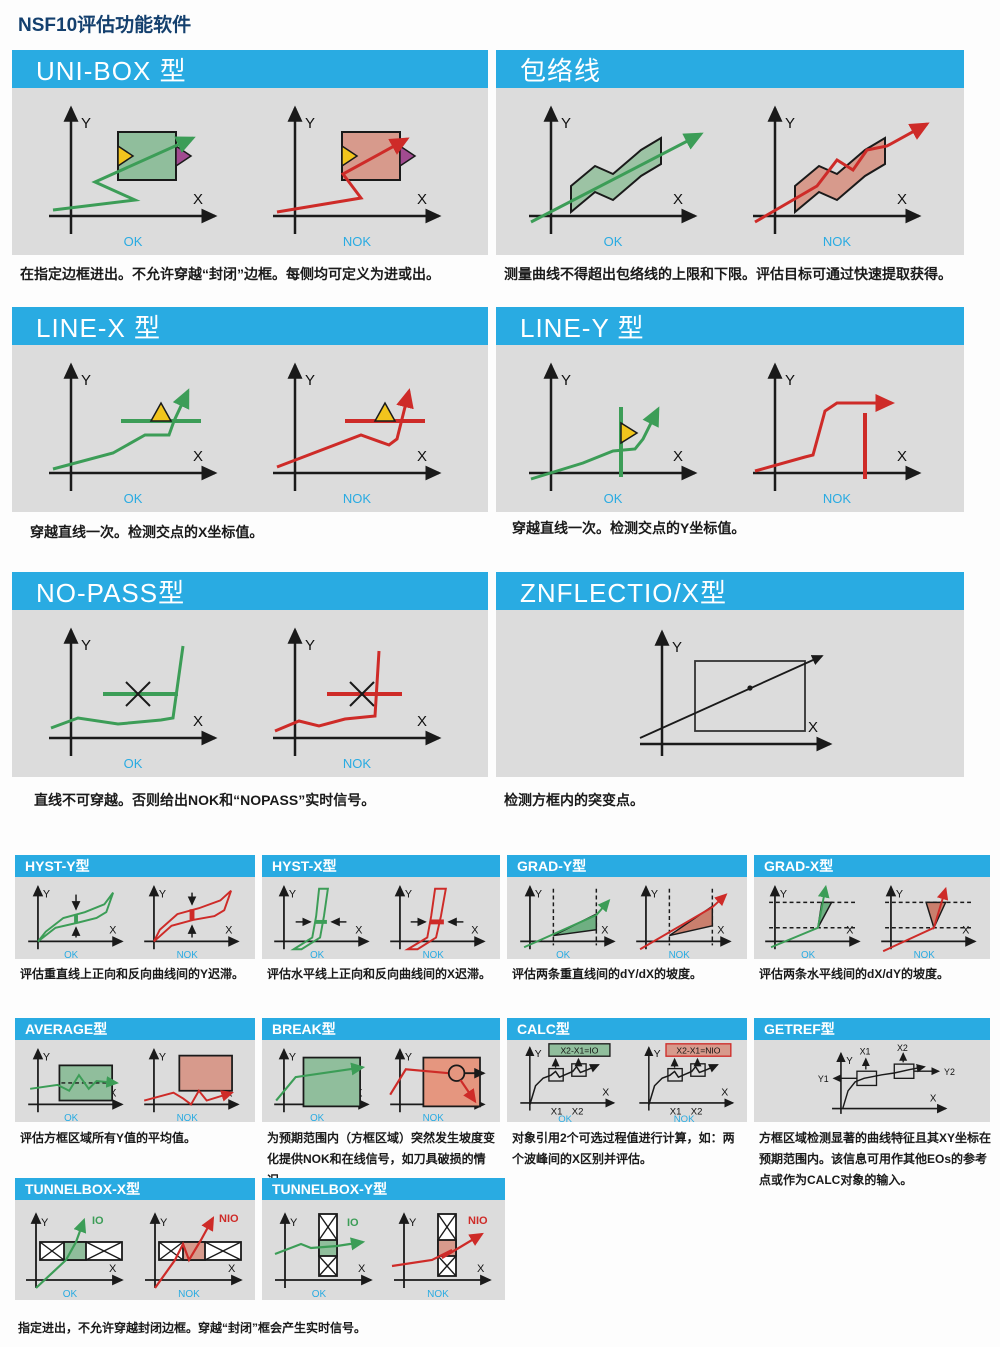 The width and height of the screenshot is (1000, 1347). I want to click on nio-label: NIO, so click(478, 1221).